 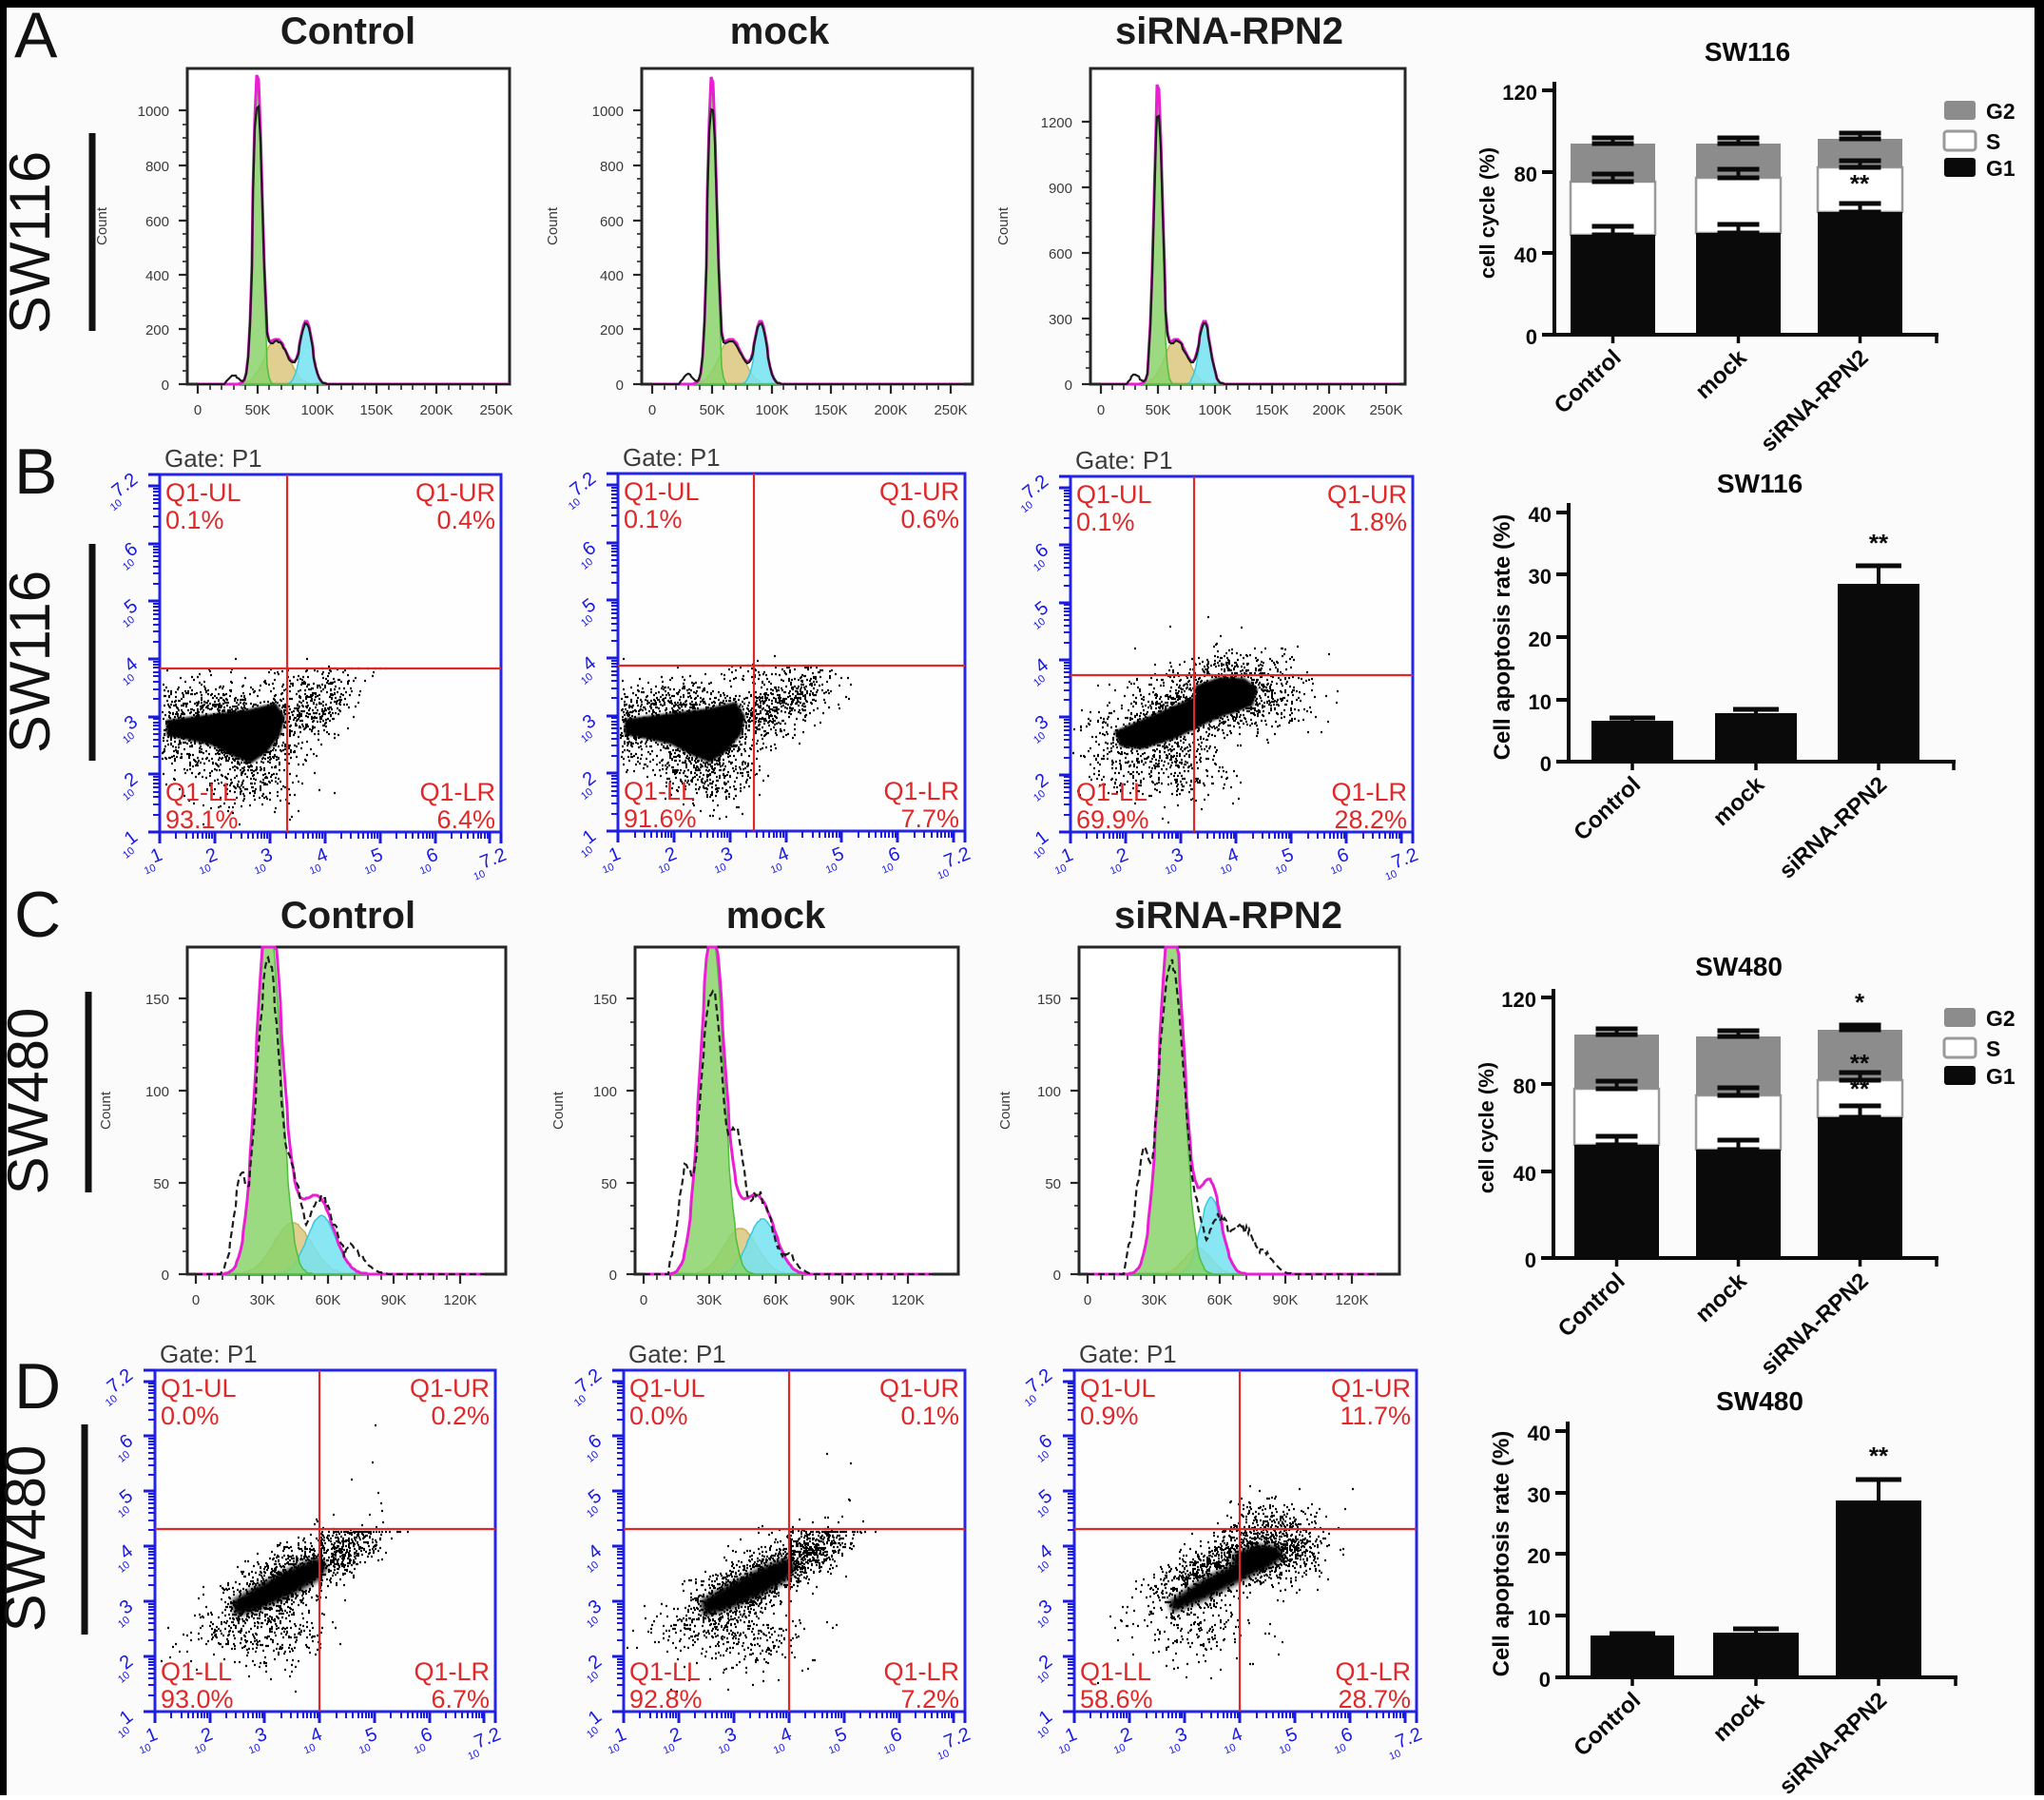 I want to click on svg-text: 20, so click(x=1539, y=1556).